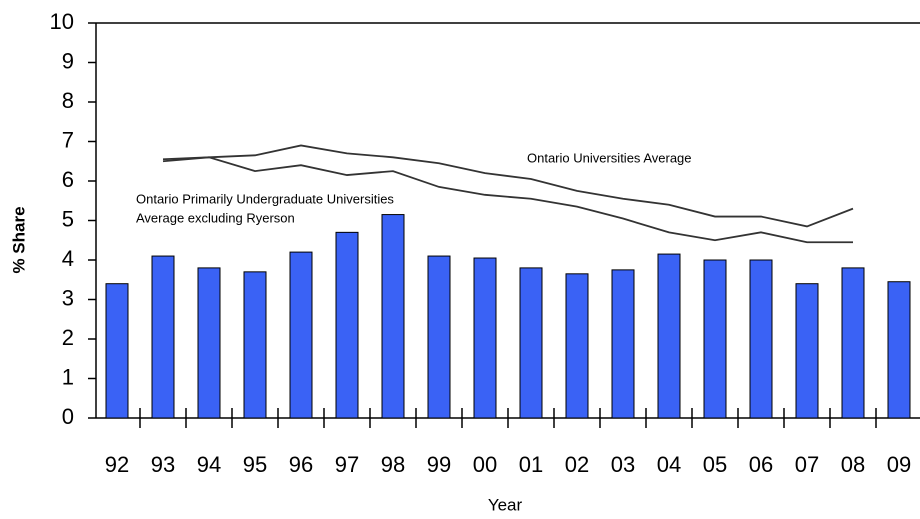 This screenshot has width=920, height=519. I want to click on y-tick-label: 2, so click(68, 337).